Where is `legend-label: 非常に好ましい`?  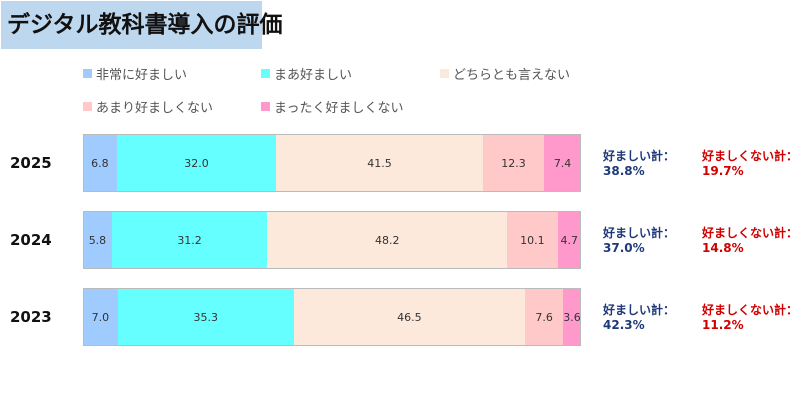 legend-label: 非常に好ましい is located at coordinates (142, 75).